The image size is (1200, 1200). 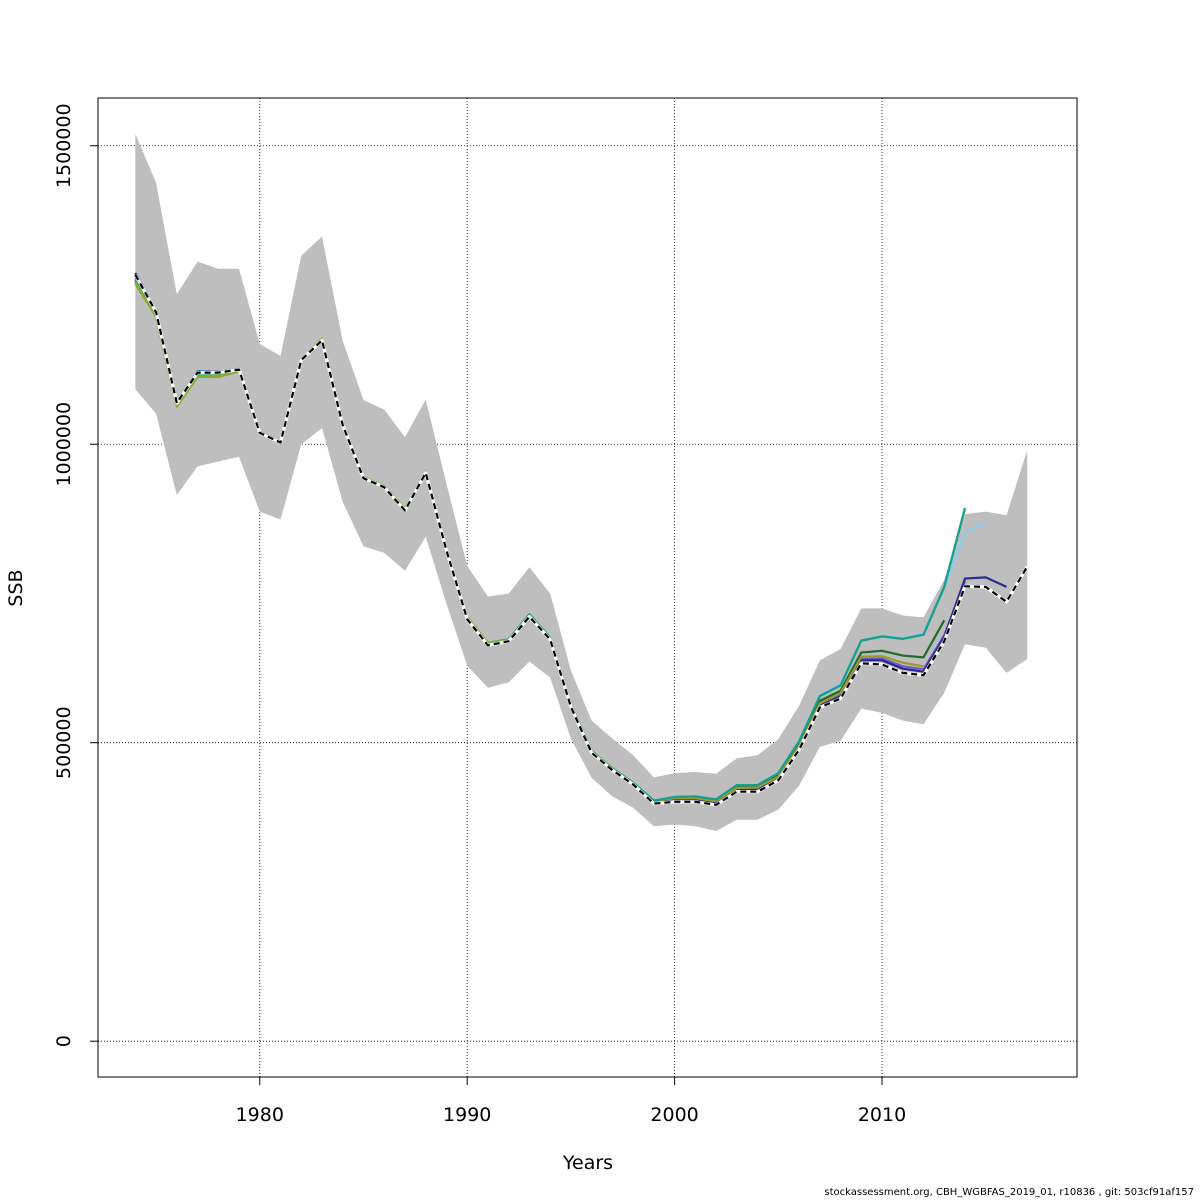 I want to click on x-tick-label: 2000, so click(x=674, y=1115).